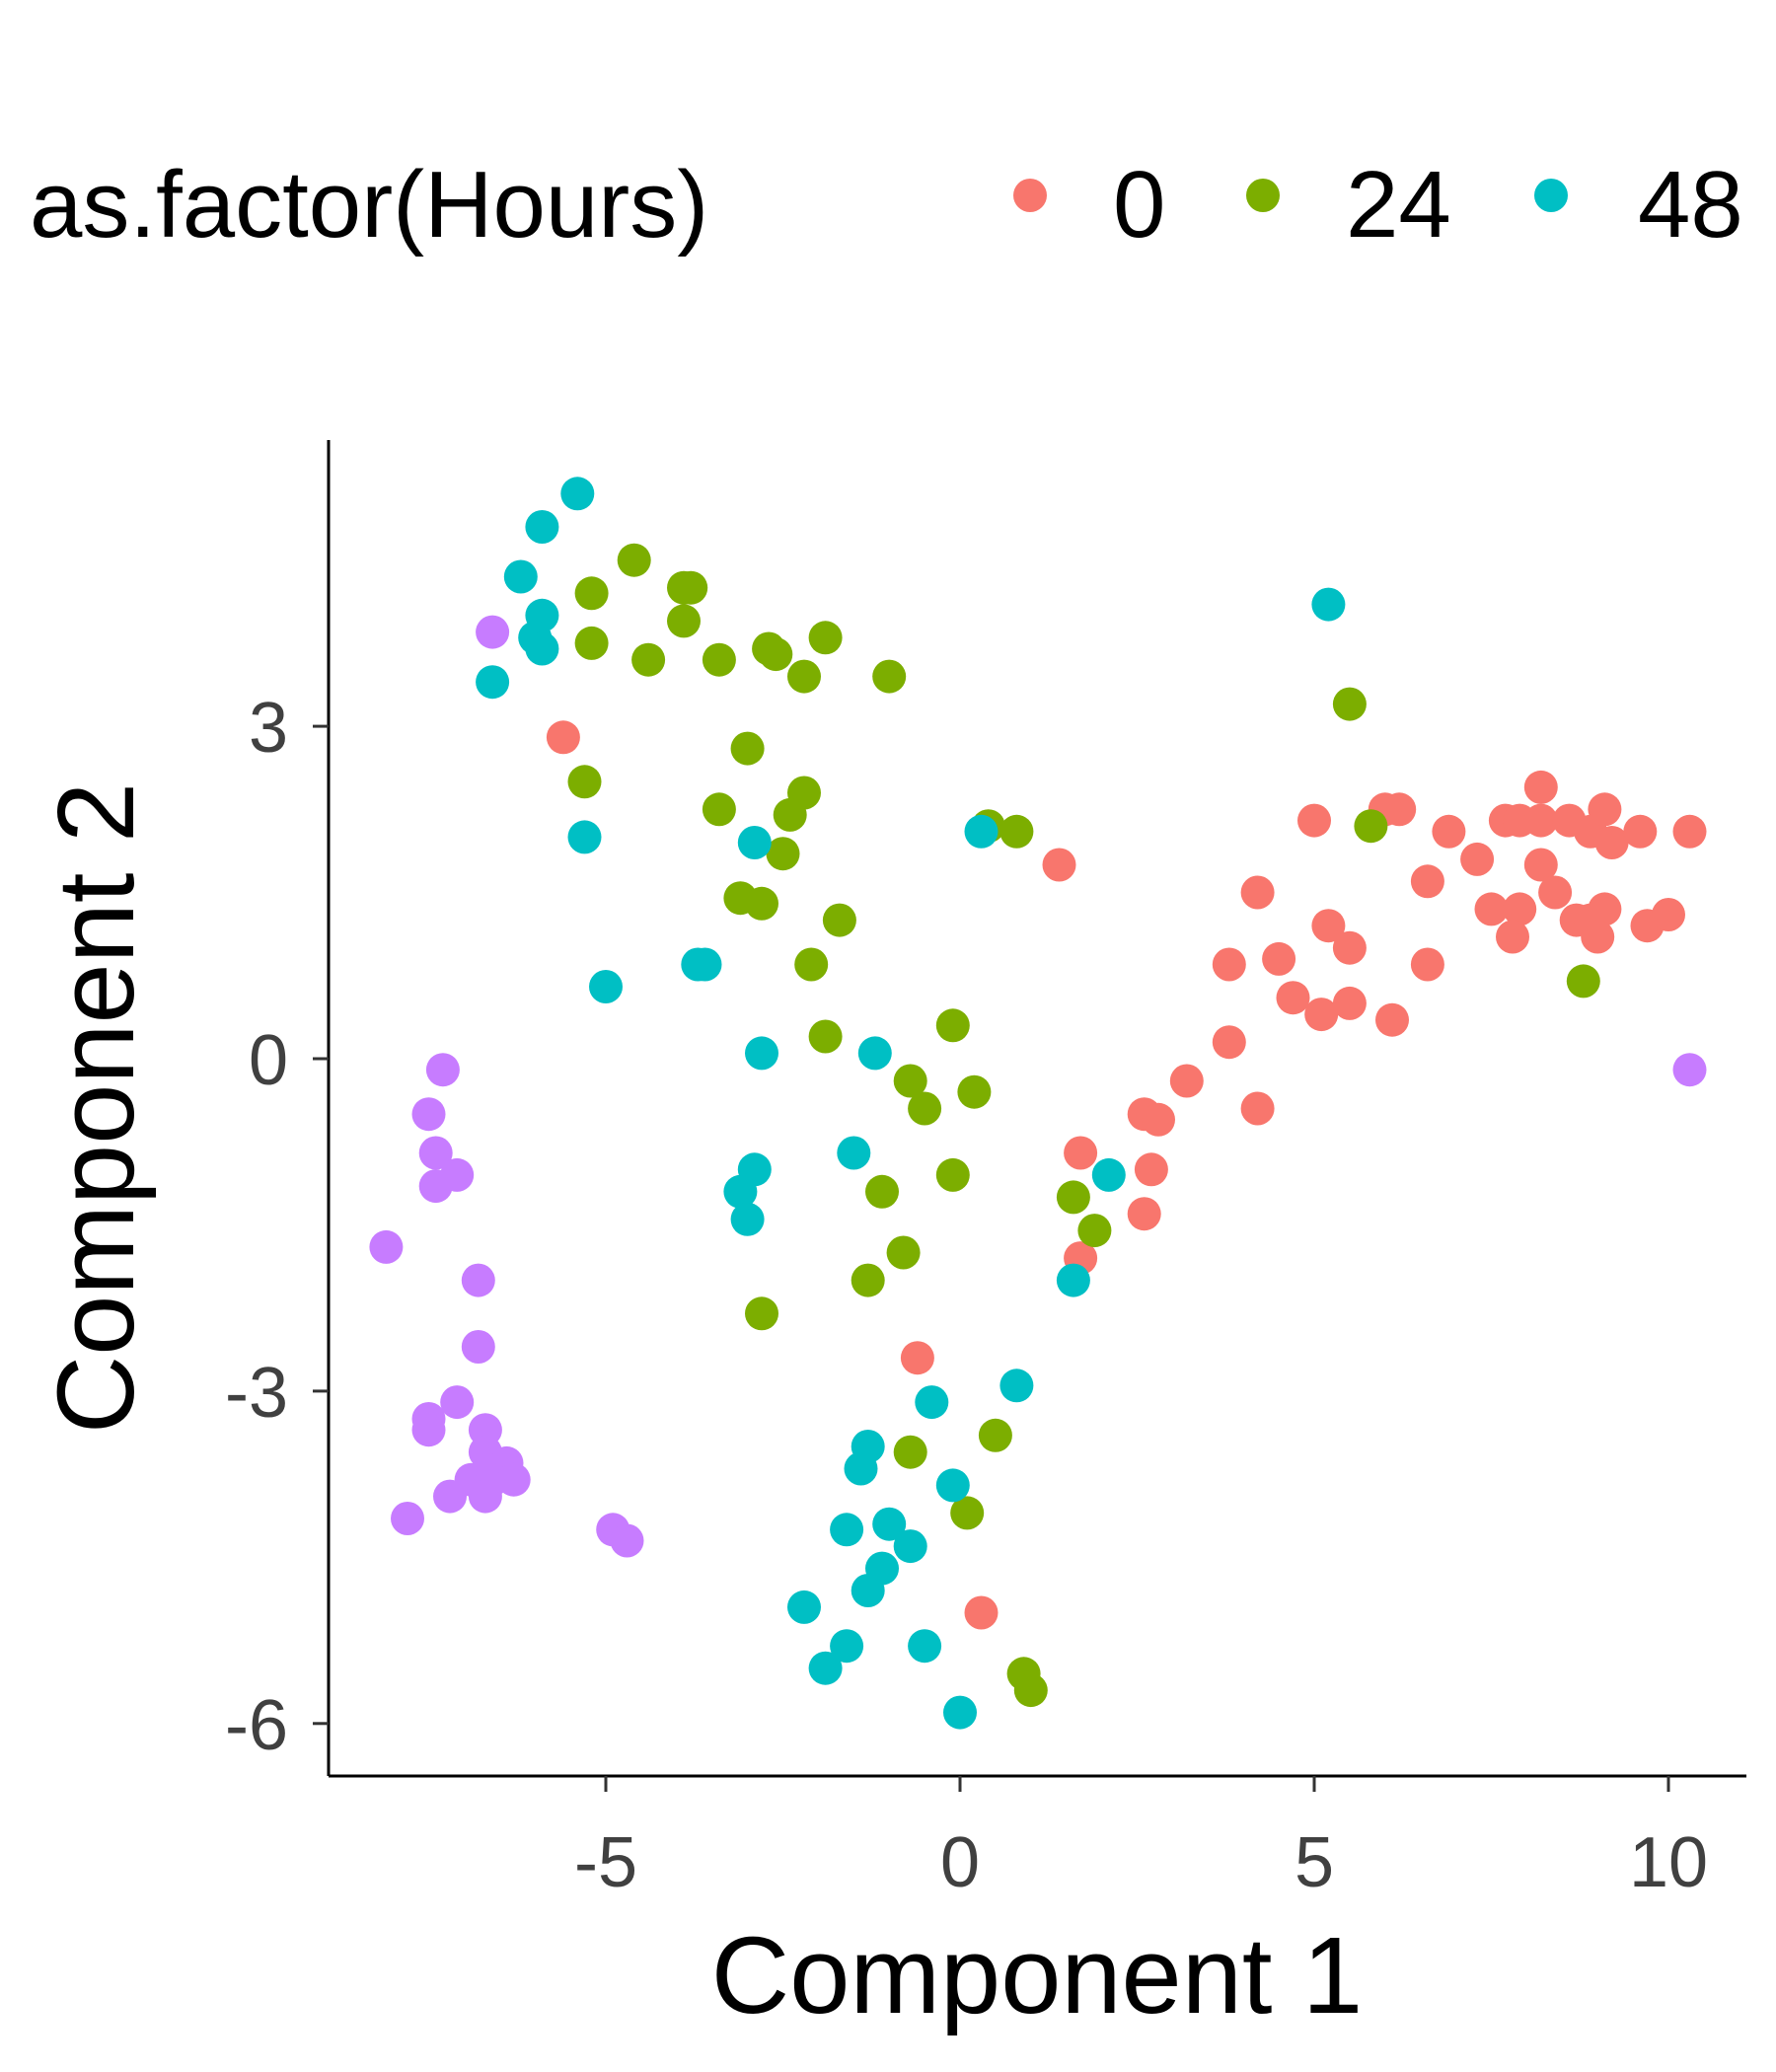 The width and height of the screenshot is (1776, 2072). What do you see at coordinates (277, 1227) in the screenshot?
I see `y-ticks: -6 -3 0 3` at bounding box center [277, 1227].